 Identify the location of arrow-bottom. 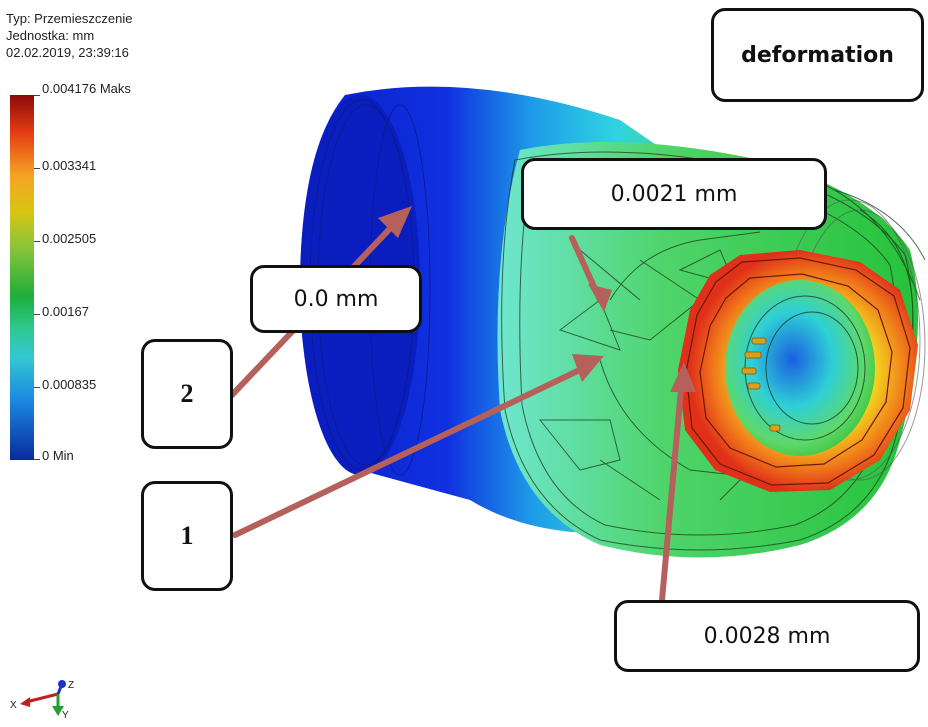
(672, 489).